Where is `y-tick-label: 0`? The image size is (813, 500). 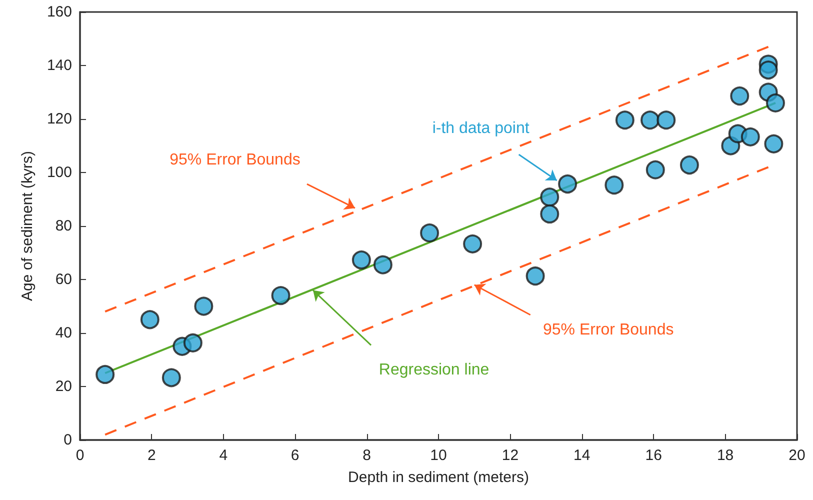
y-tick-label: 0 is located at coordinates (68, 440).